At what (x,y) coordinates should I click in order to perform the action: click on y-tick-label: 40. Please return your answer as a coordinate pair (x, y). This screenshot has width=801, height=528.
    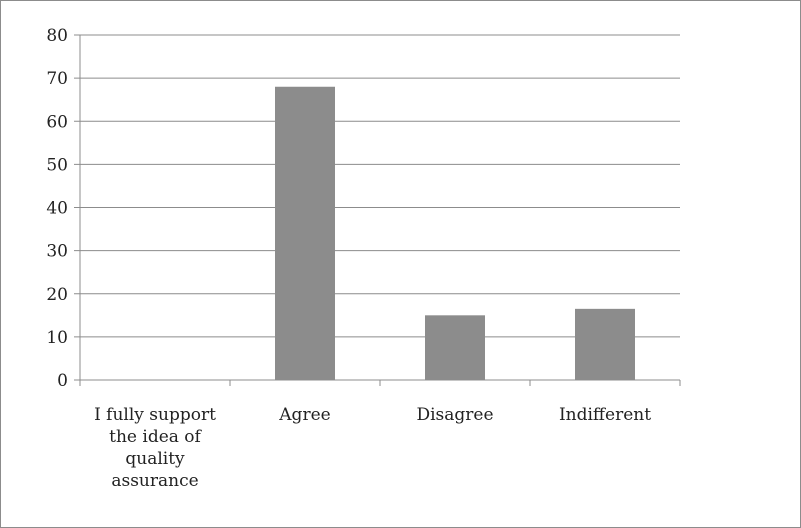
    Looking at the image, I should click on (57, 209).